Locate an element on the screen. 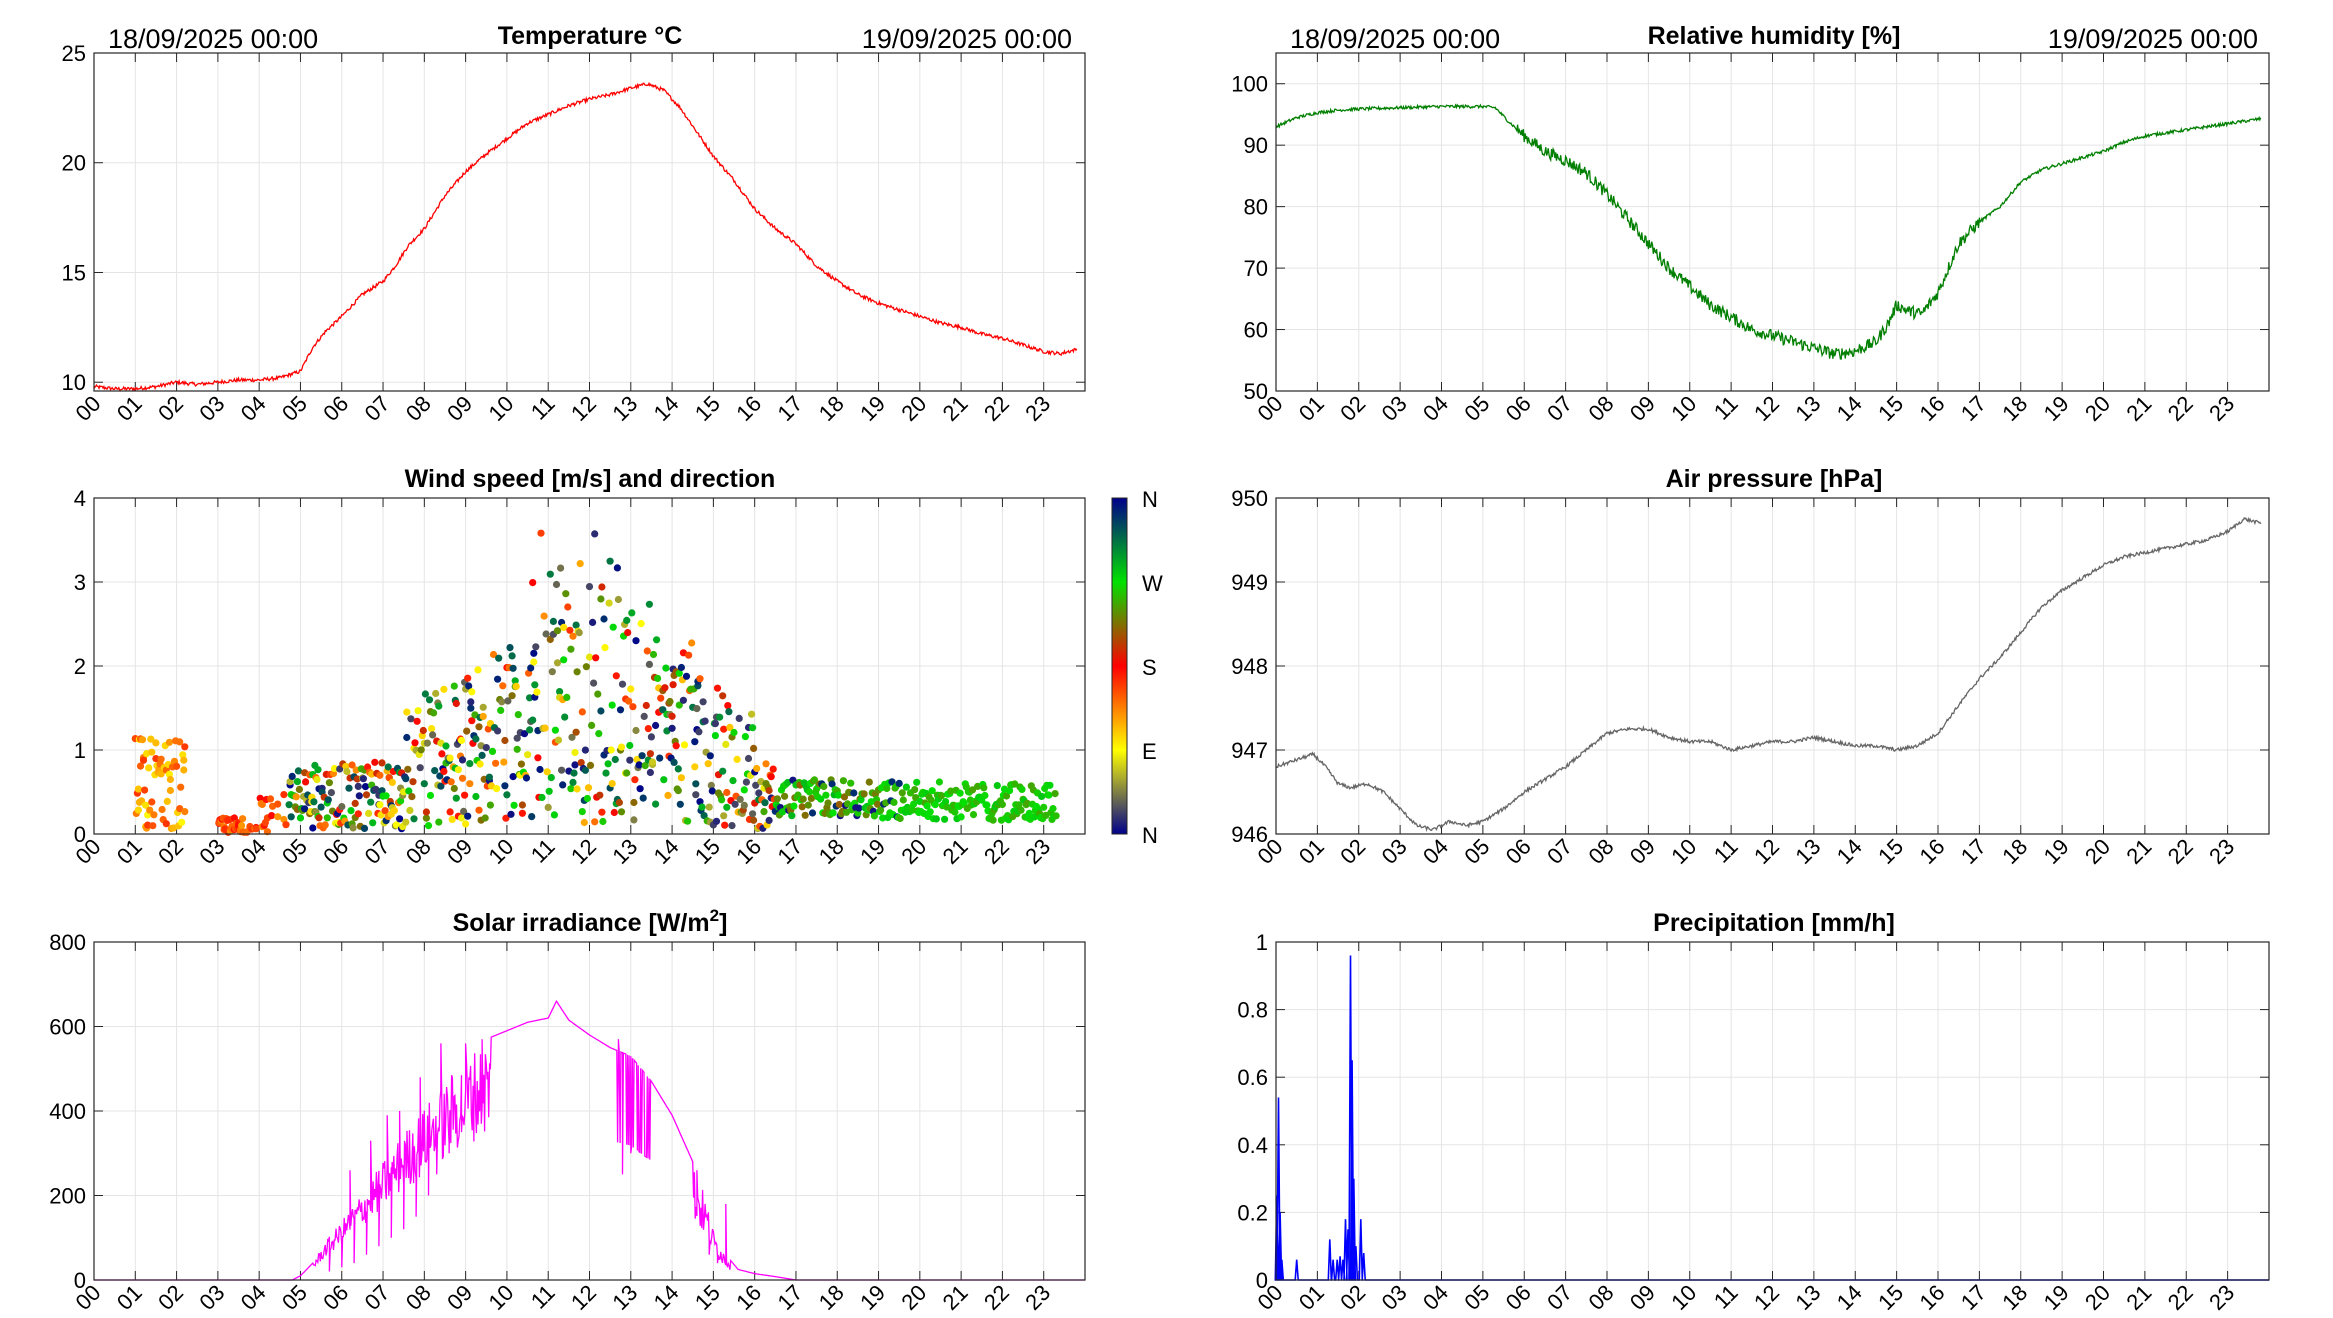 This screenshot has width=2333, height=1318. pressure-xtick-label: 10 is located at coordinates (1683, 851).